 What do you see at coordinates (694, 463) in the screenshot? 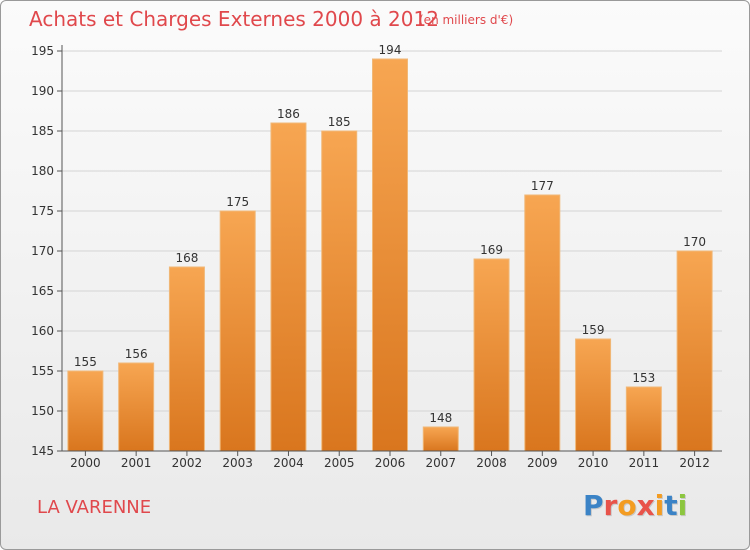
I see `x-tick-label: 2012` at bounding box center [694, 463].